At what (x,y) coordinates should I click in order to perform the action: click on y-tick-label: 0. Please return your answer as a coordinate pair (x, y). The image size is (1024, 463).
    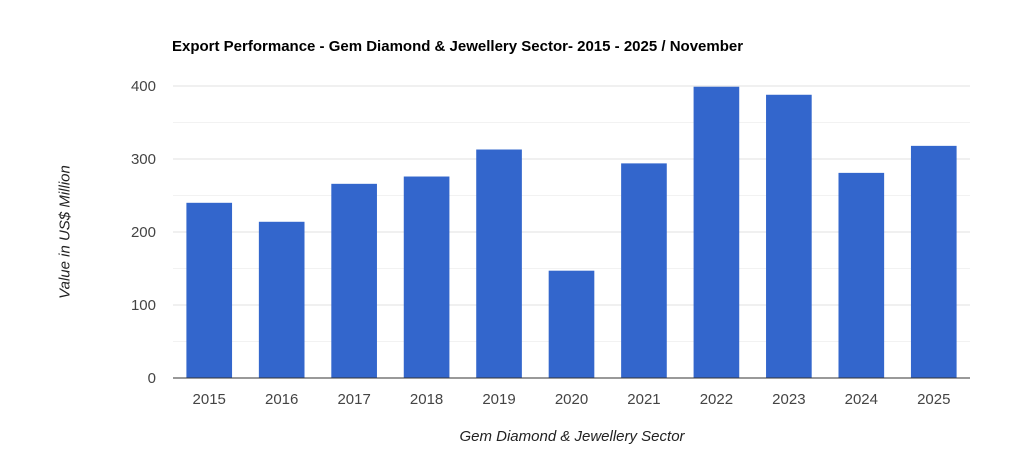
    Looking at the image, I should click on (152, 378).